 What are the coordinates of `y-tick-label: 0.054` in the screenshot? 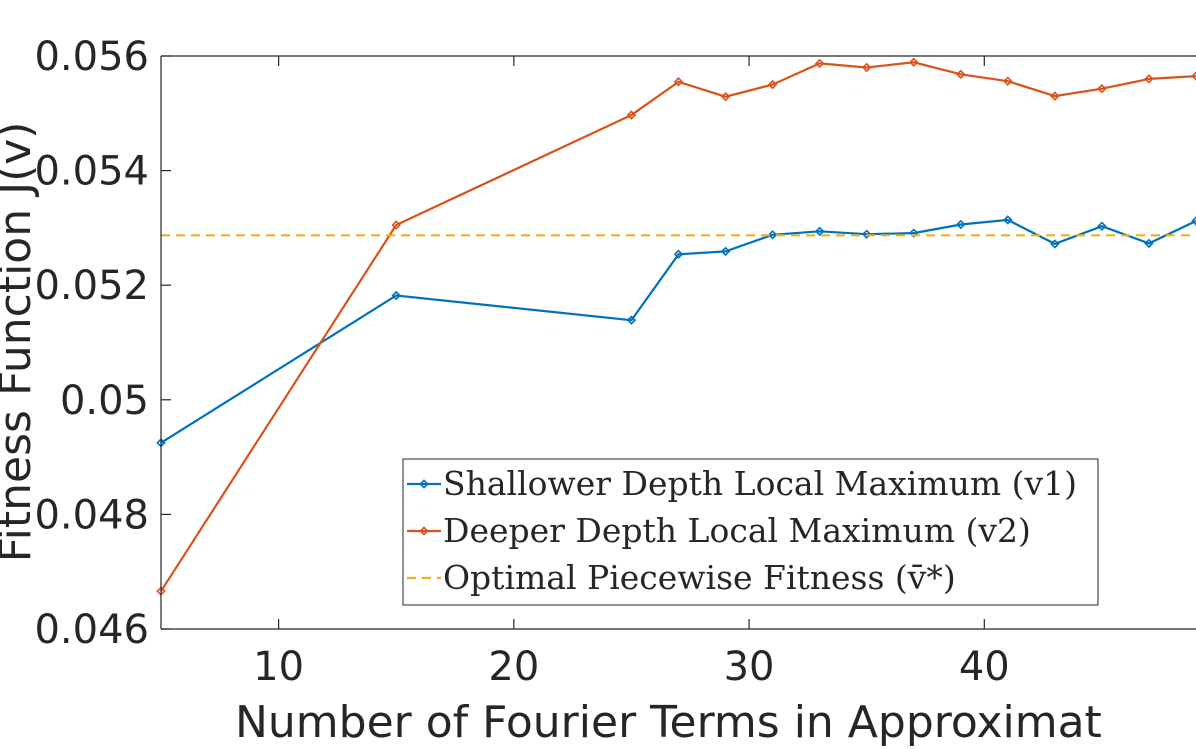 It's located at (91, 172).